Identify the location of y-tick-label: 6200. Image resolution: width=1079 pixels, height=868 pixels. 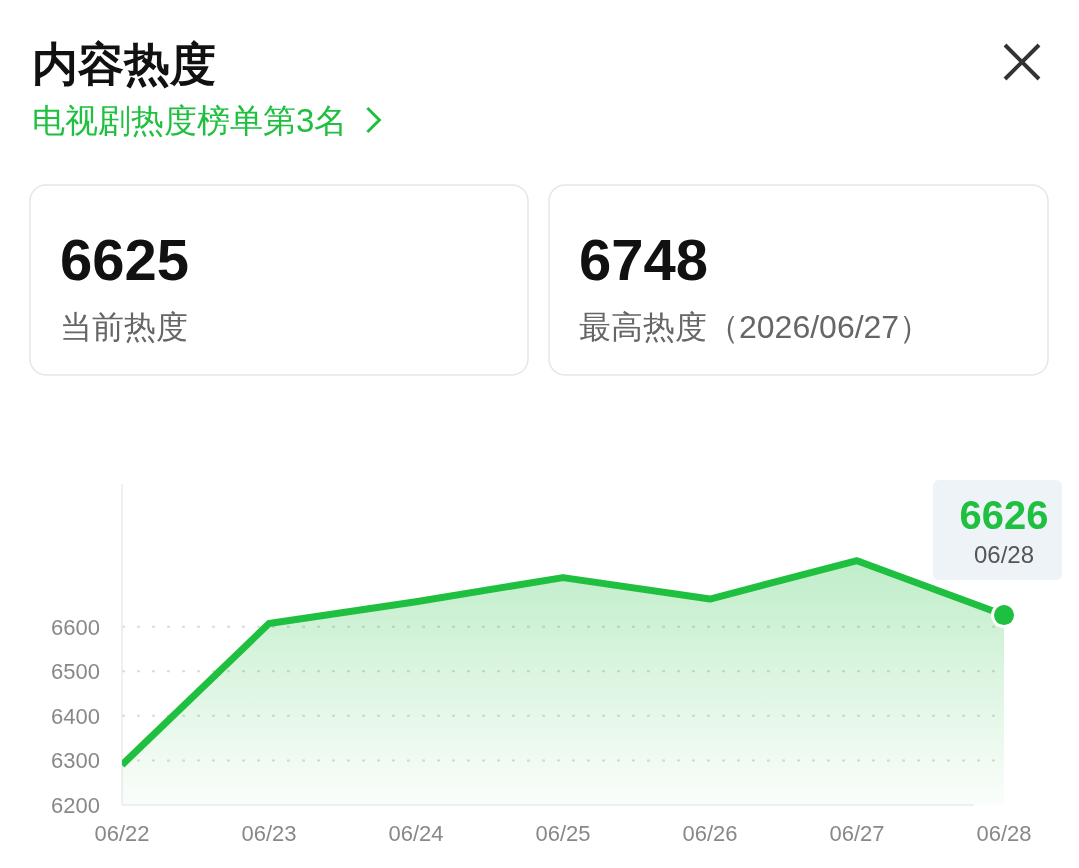
(75, 805).